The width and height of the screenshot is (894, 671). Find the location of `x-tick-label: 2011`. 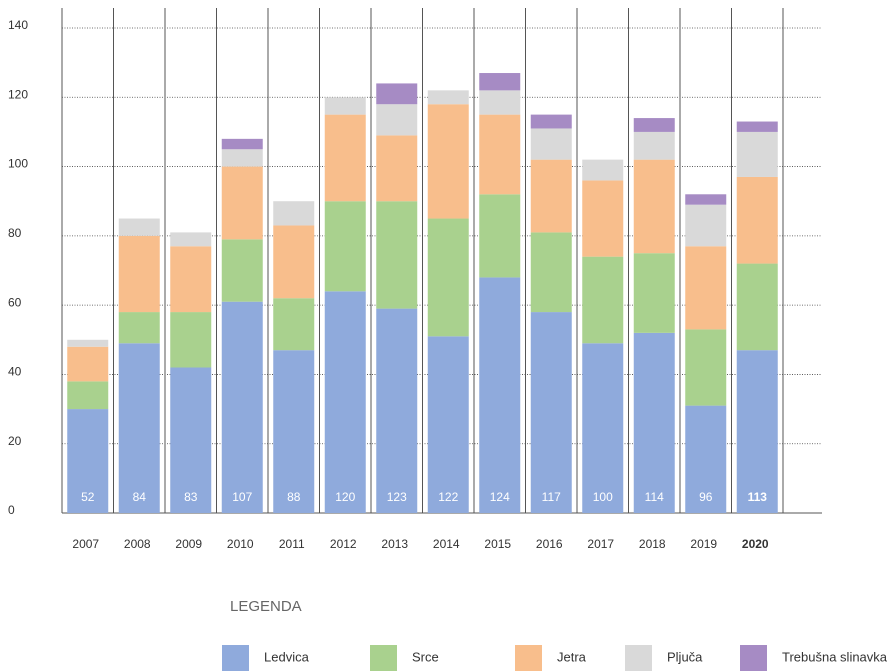

x-tick-label: 2011 is located at coordinates (292, 544).